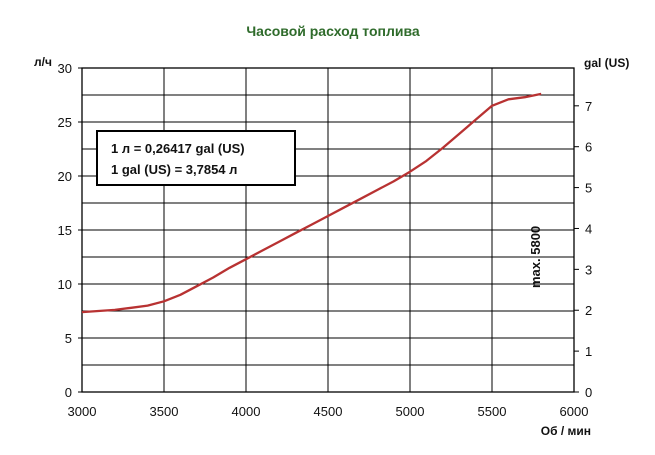 The image size is (655, 455). Describe the element at coordinates (588, 310) in the screenshot. I see `y-right-tick-label: 2` at that location.